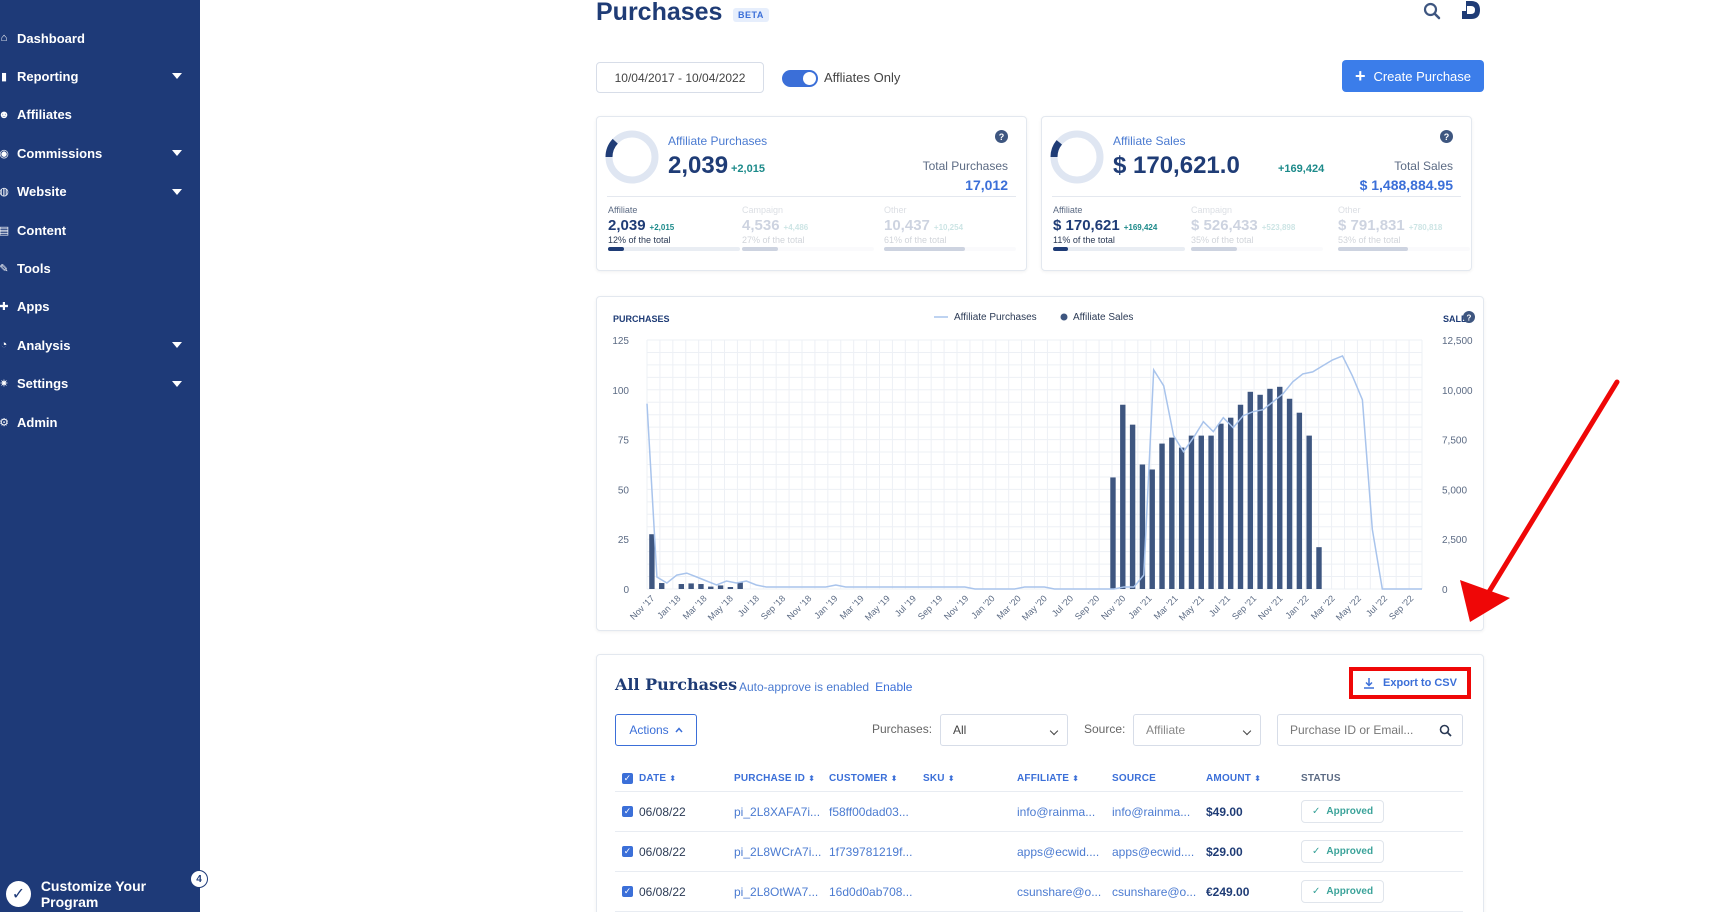 This screenshot has height=912, width=1710. I want to click on y-tick-label-right: 5,000, so click(1454, 490).